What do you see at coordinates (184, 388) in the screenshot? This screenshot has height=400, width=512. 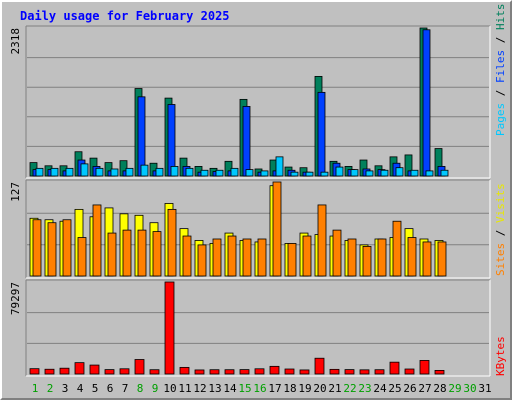 I see `day-label-11: 11` at bounding box center [184, 388].